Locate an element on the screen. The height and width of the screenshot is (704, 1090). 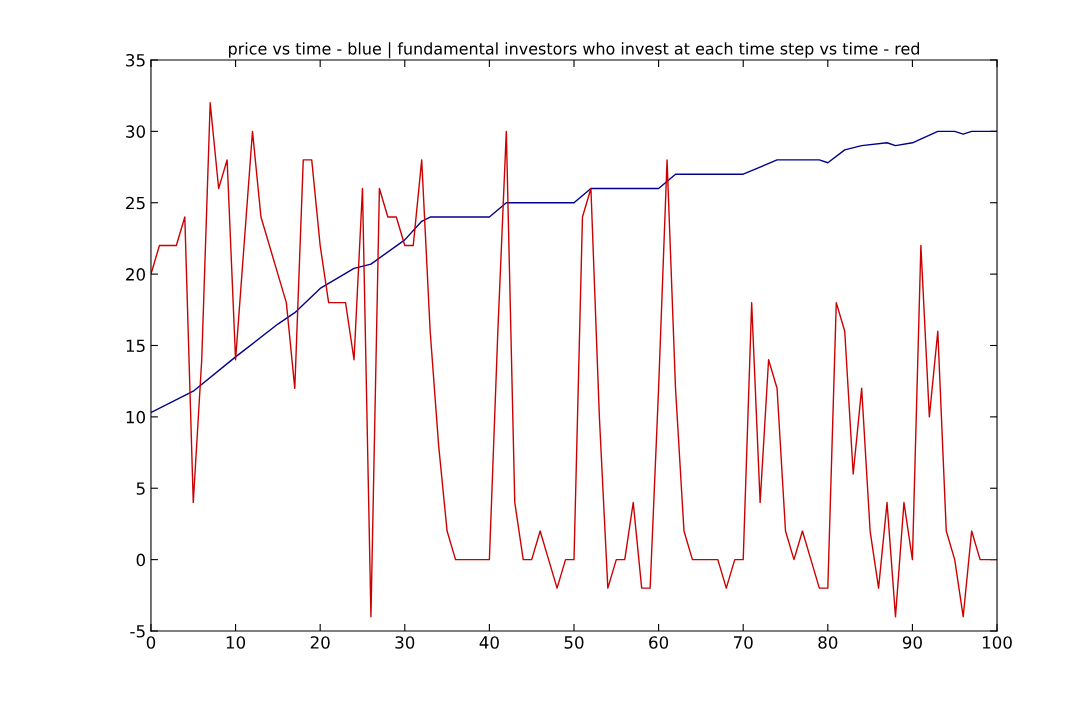
y-tick-label: 25 is located at coordinates (135, 203).